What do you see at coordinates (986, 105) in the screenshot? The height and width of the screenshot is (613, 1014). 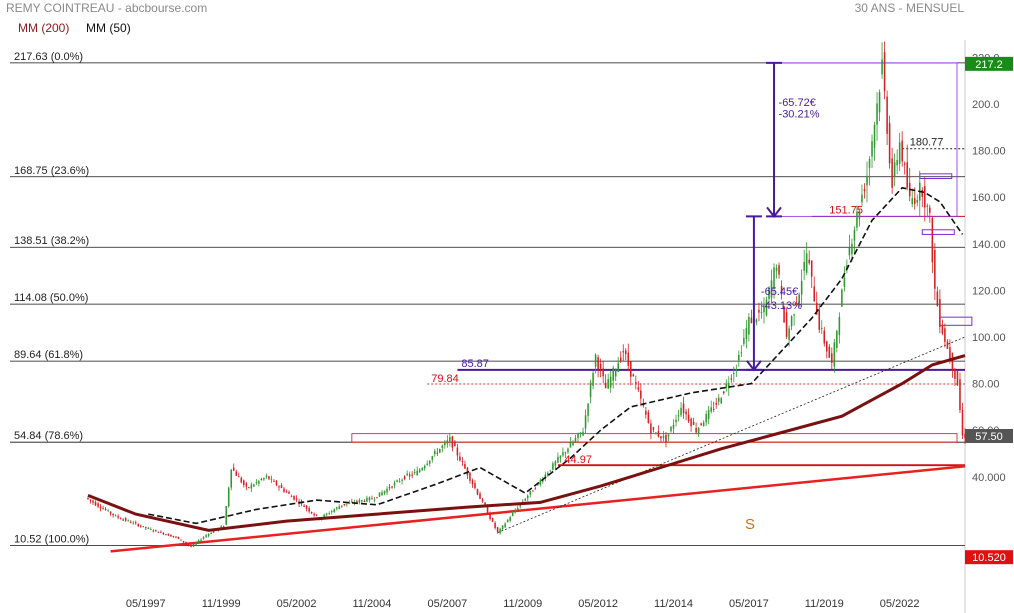 I see `y-tick-label: 200.0` at bounding box center [986, 105].